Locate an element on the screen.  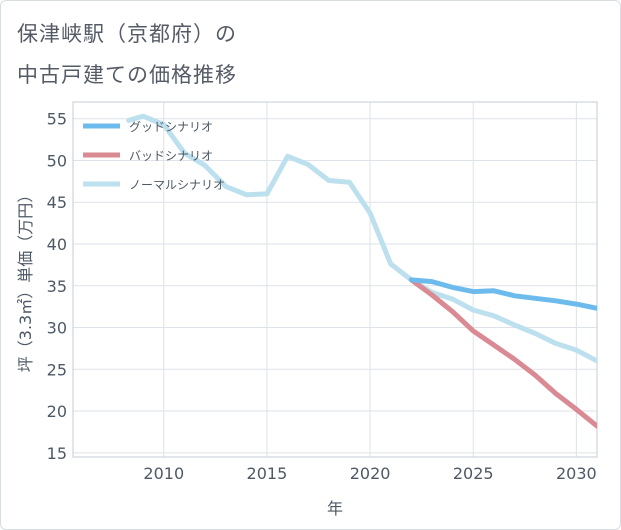
x-tick-labels: 2010 2015 2020 2025 2030 is located at coordinates (369, 473).